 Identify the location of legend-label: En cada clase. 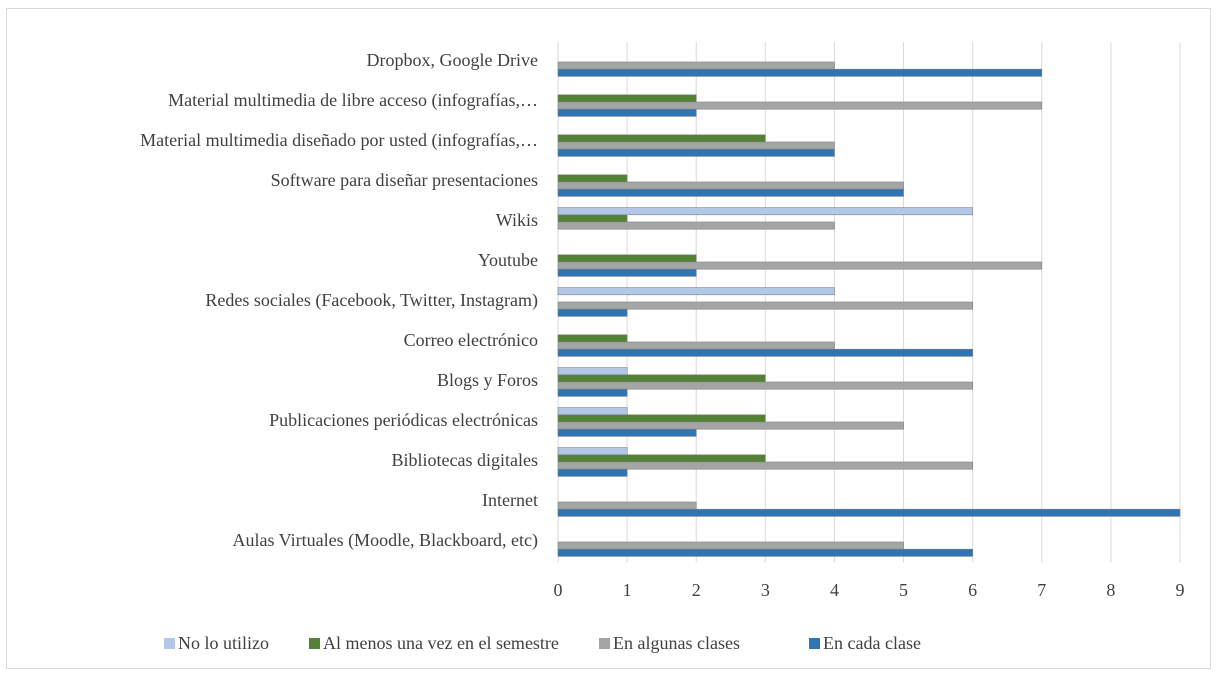
(872, 643).